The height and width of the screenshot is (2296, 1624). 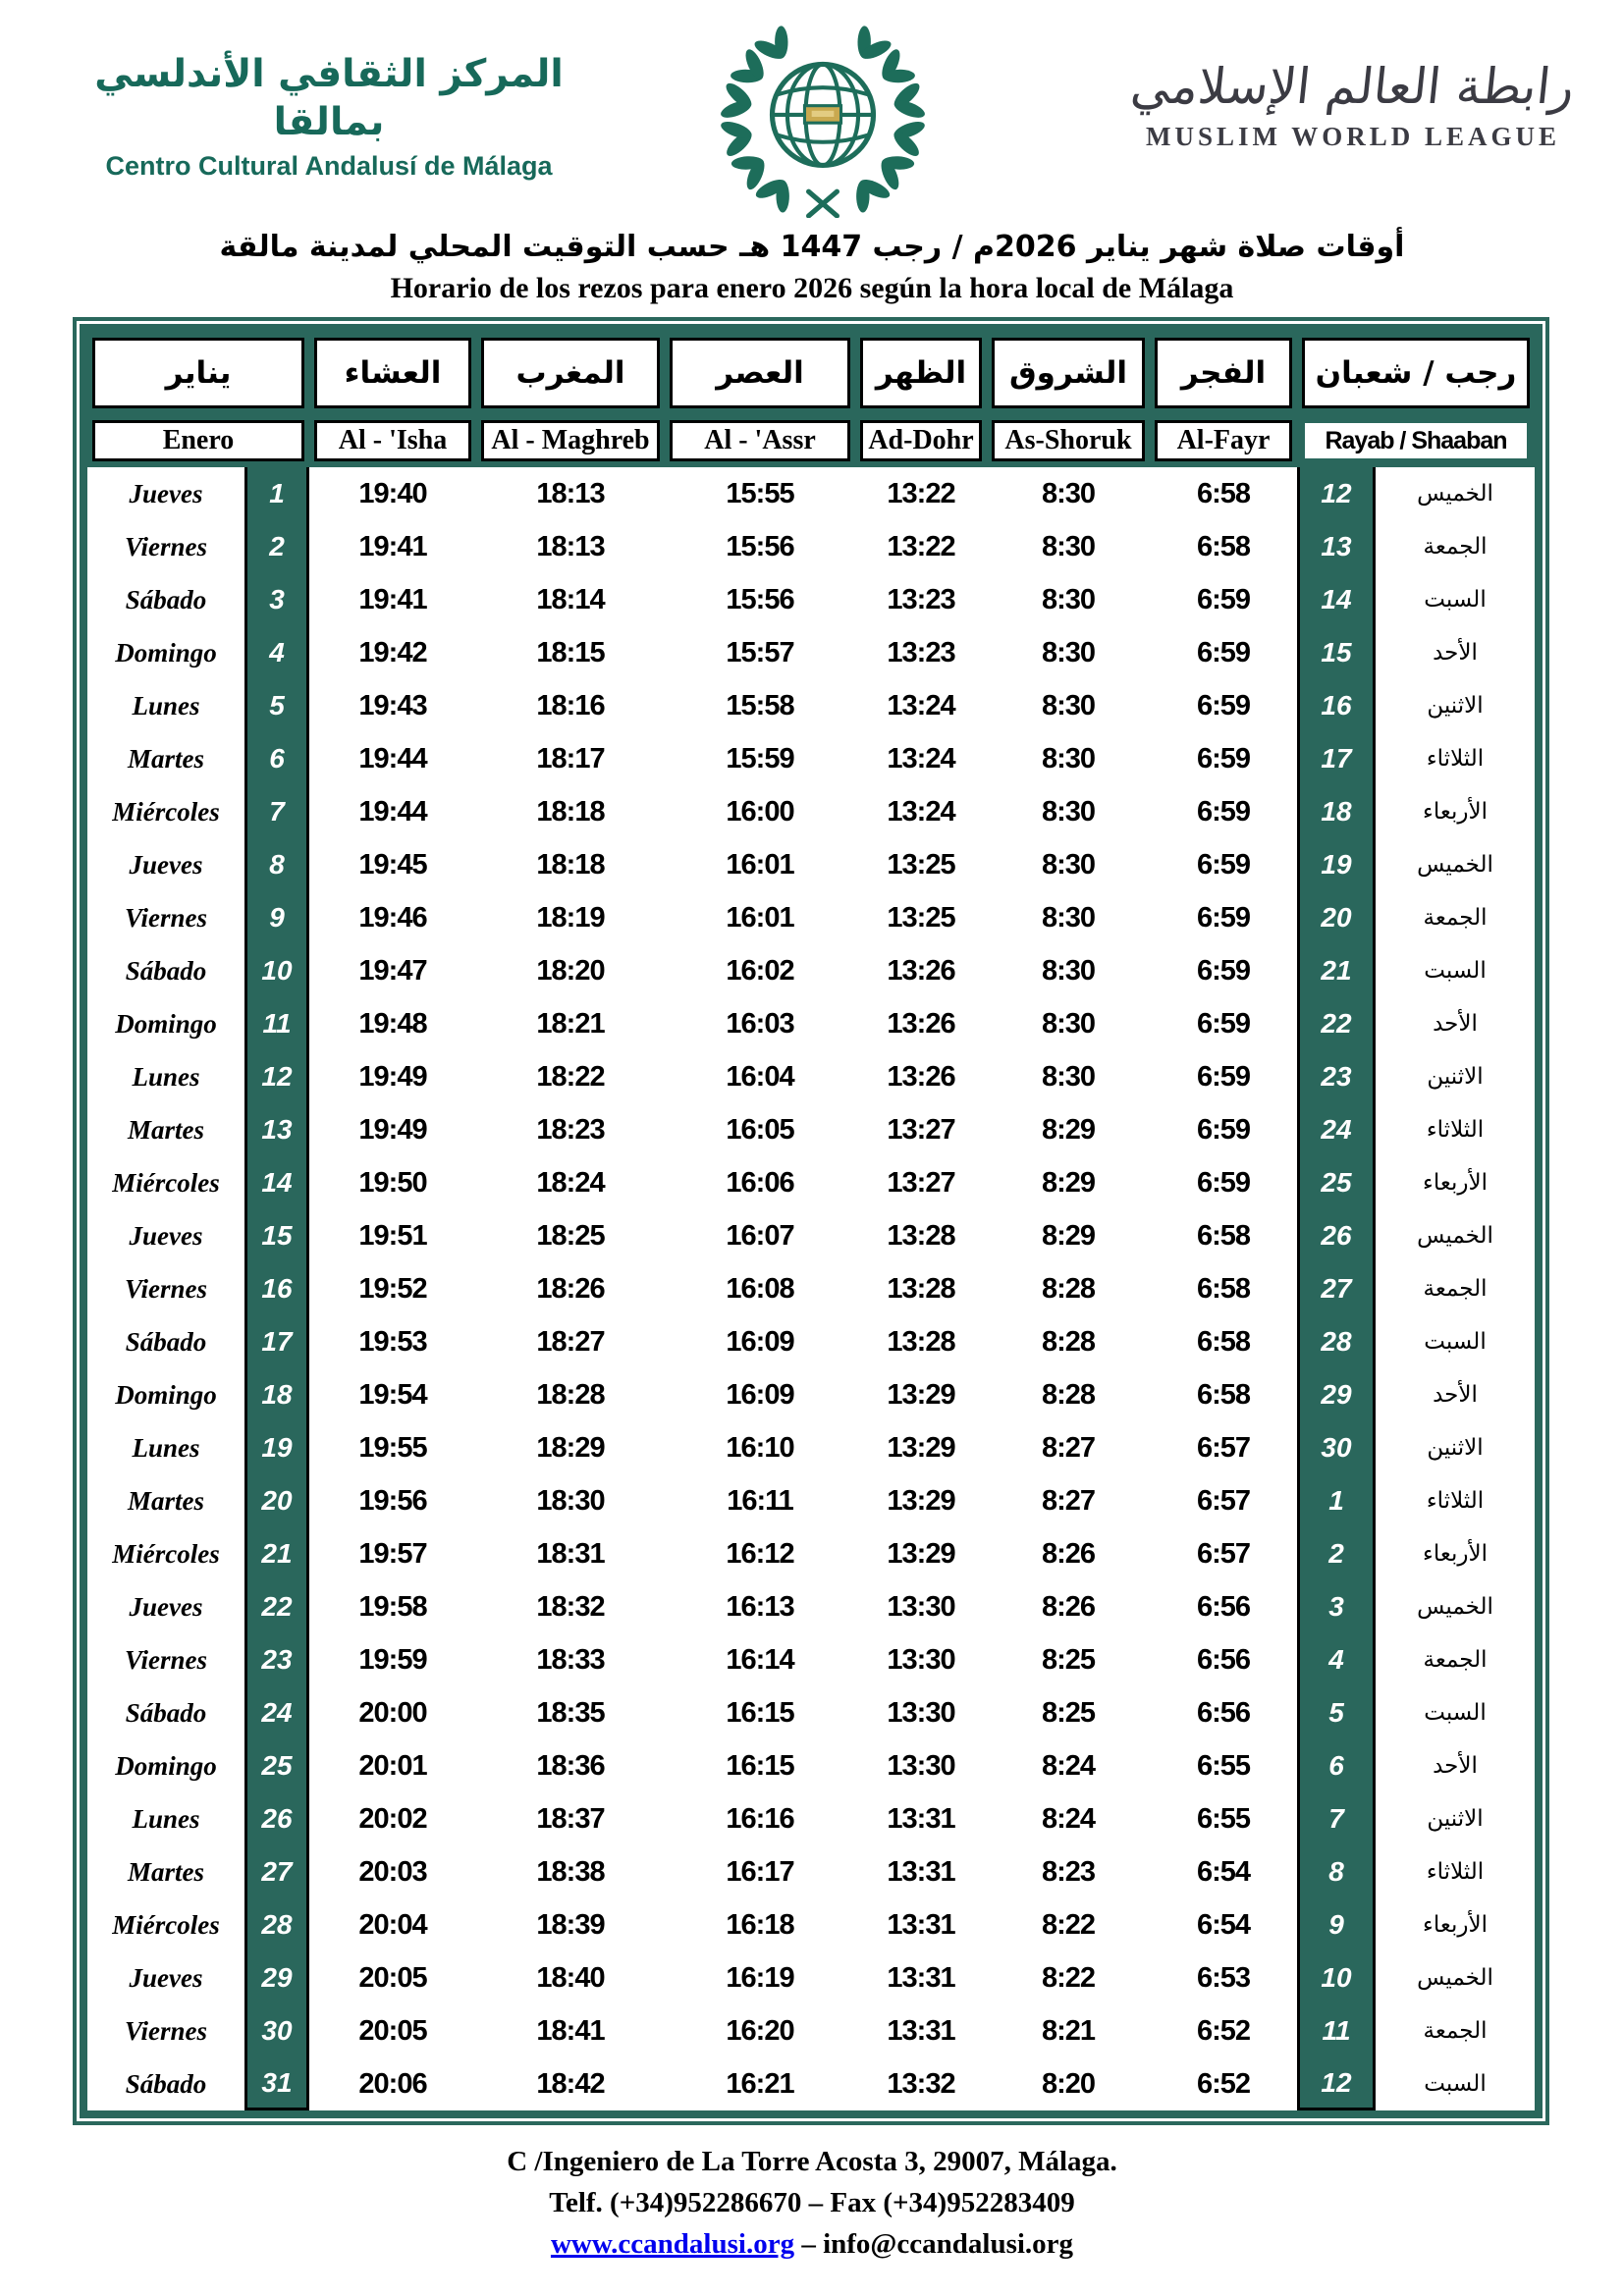 I want to click on mwl-logo-arabic: رابطة العالم الإسلامي, so click(x=1353, y=86).